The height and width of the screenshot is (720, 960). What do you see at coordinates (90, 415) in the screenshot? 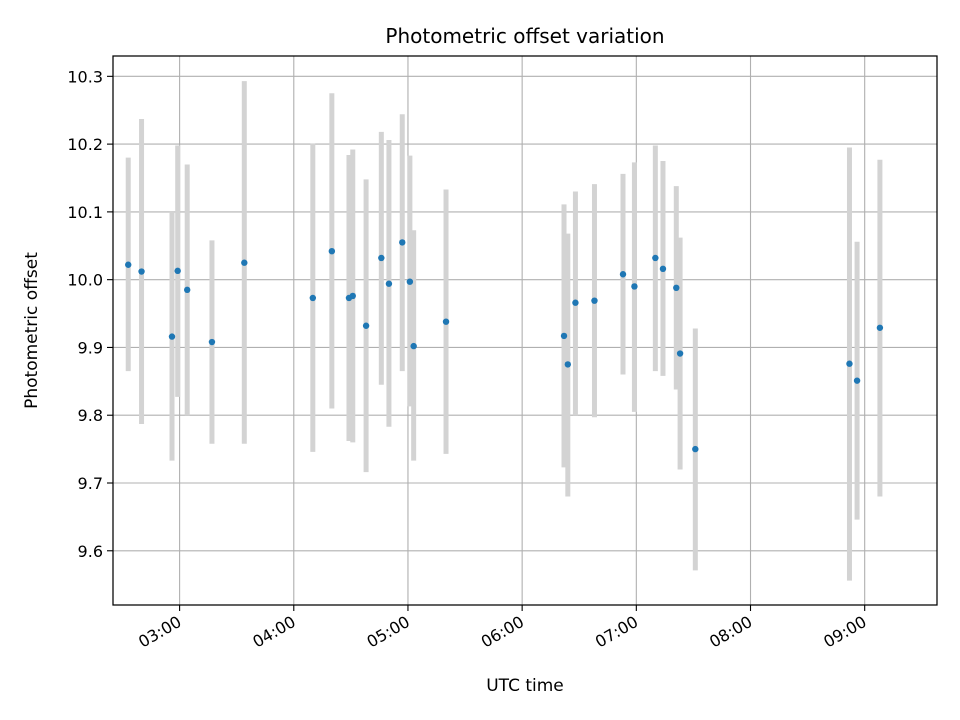
I see `y-tick-label: 9.8` at bounding box center [90, 415].